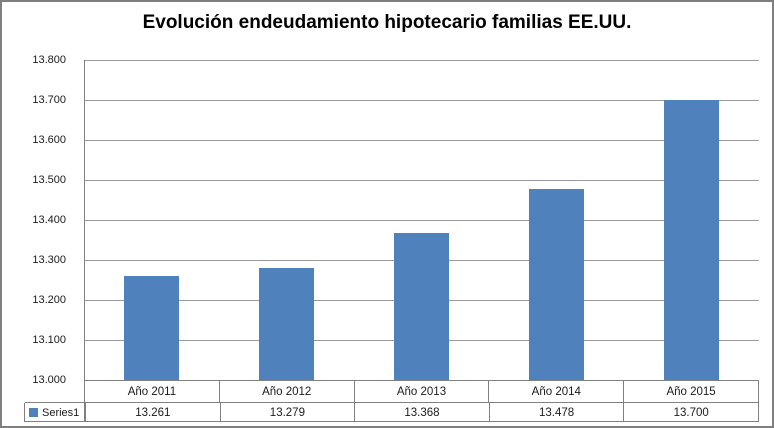  I want to click on y-tick-label: 13.800, so click(49, 60).